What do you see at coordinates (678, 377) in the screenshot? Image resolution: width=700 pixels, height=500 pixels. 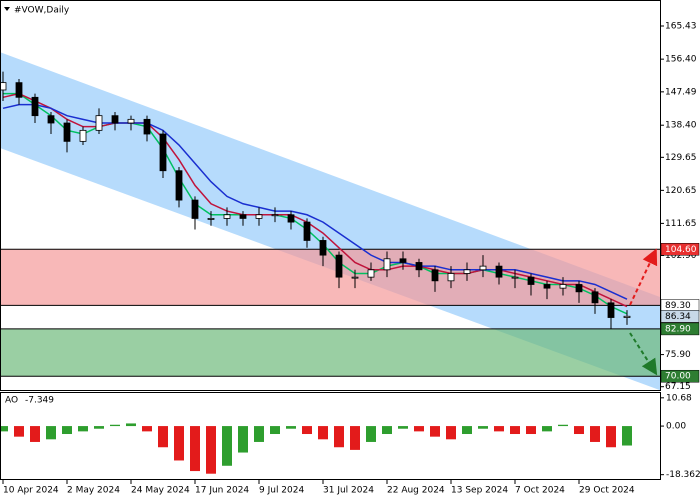 I see `price-label: 70.00` at bounding box center [678, 377].